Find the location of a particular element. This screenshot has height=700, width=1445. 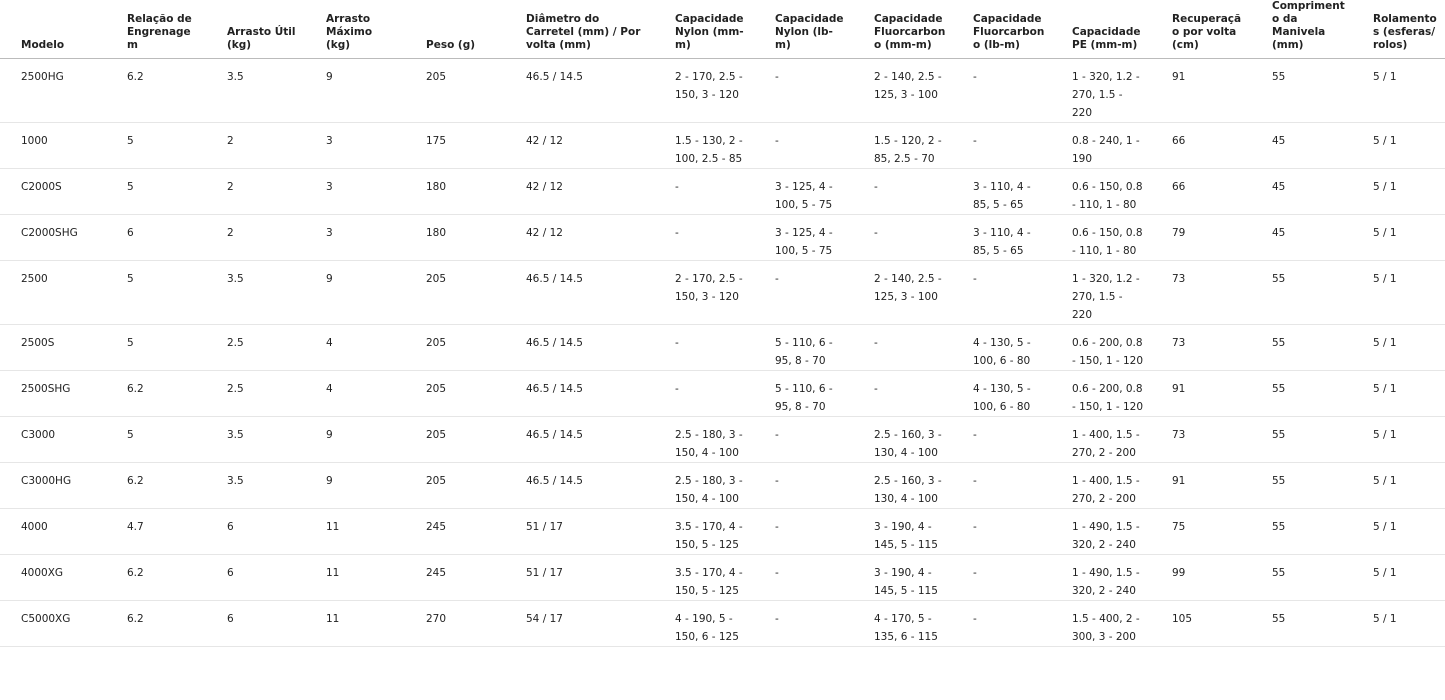

table-cell: 51 / 17 is located at coordinates (579, 577).